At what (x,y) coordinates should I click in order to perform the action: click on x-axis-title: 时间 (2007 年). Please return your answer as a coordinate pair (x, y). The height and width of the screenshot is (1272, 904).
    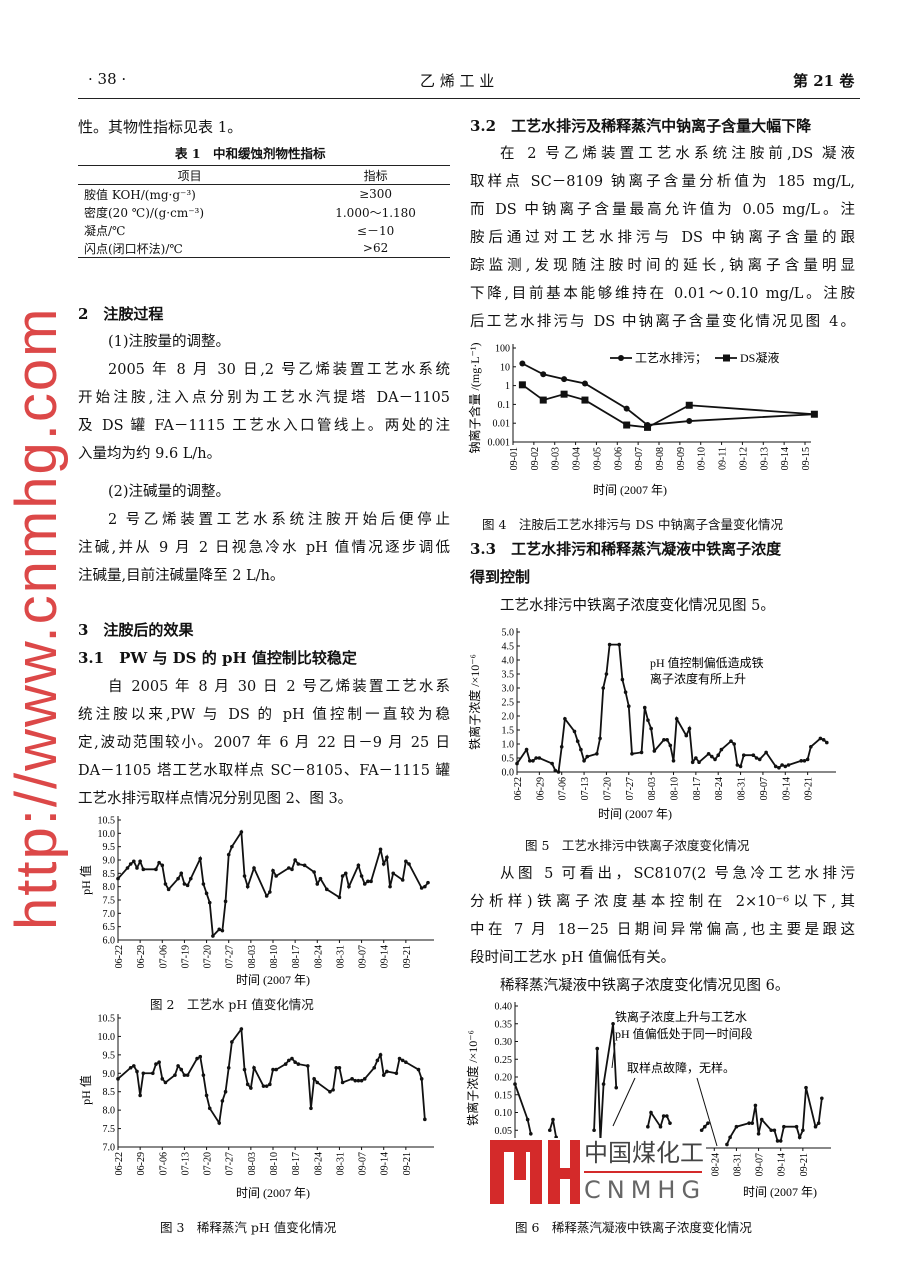
    Looking at the image, I should click on (635, 814).